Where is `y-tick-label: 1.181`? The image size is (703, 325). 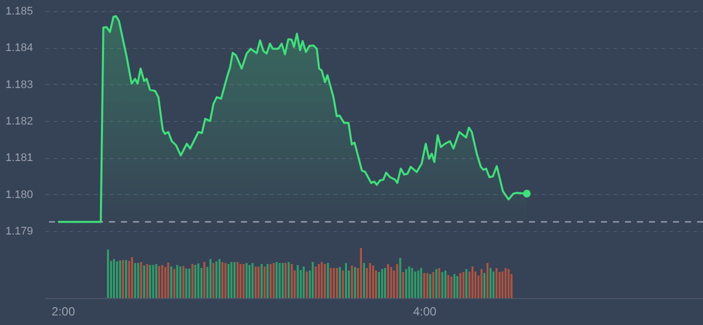
y-tick-label: 1.181 is located at coordinates (20, 158).